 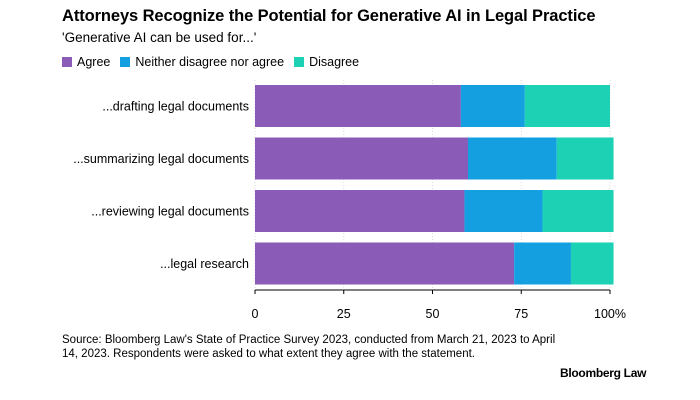 What do you see at coordinates (334, 62) in the screenshot?
I see `legend-label-disagree: Disagree` at bounding box center [334, 62].